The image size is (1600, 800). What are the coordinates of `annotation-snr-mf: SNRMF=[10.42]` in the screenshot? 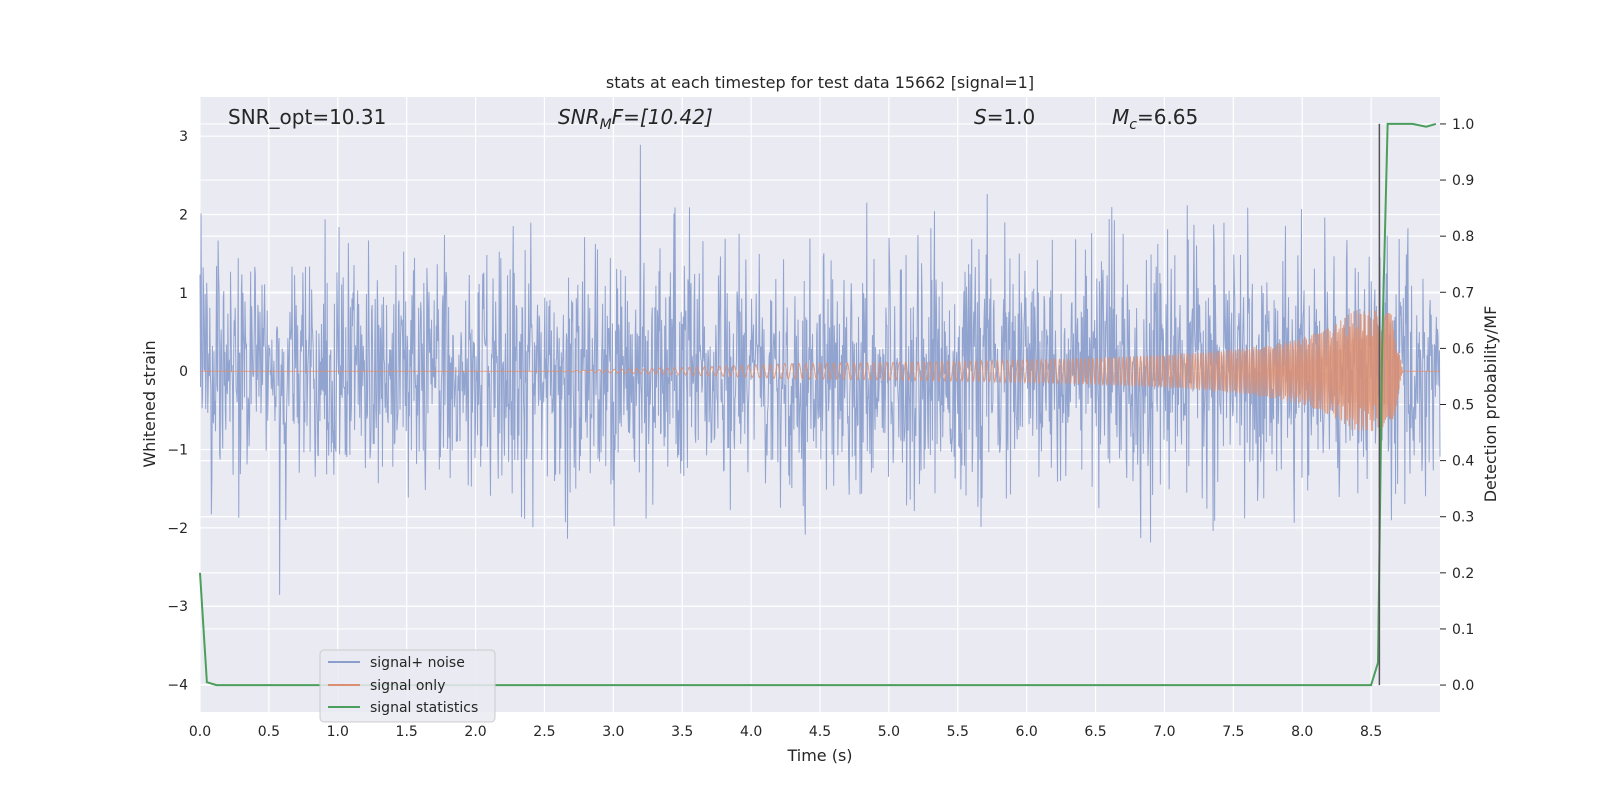 It's located at (635, 119).